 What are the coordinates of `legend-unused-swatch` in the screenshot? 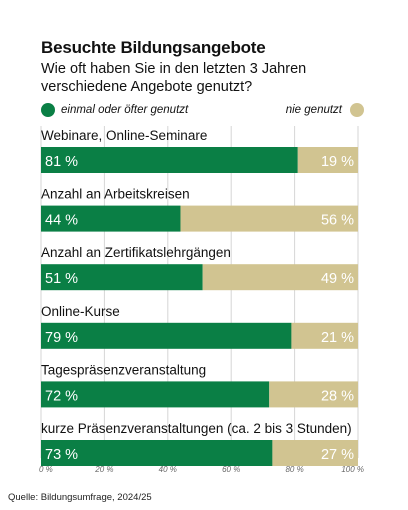 It's located at (357, 110).